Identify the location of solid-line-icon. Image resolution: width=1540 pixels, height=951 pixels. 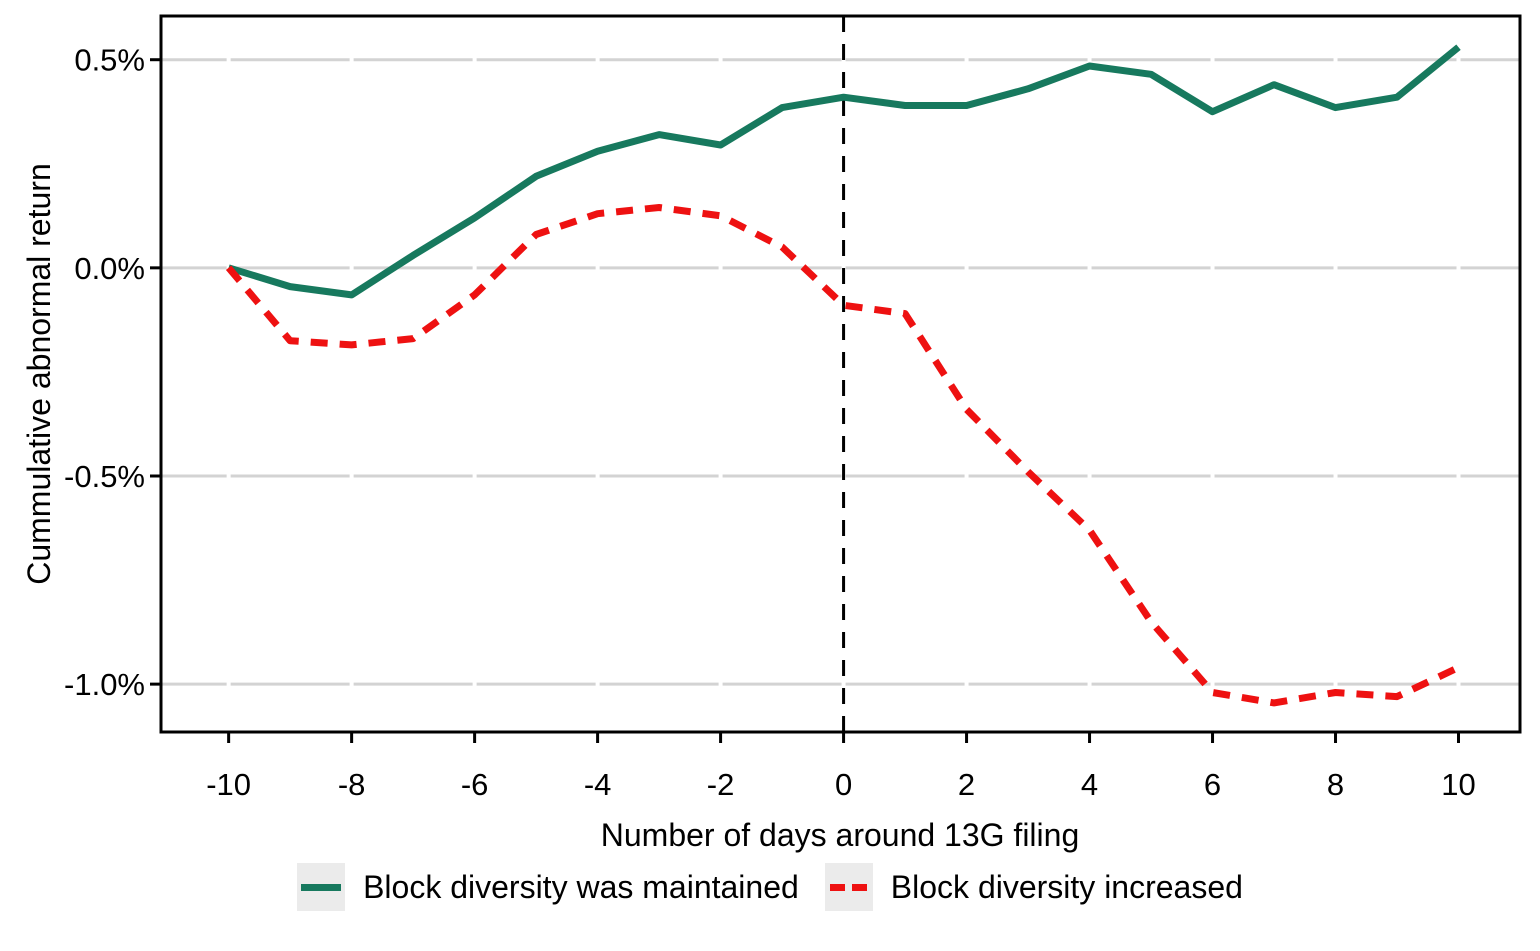
(321, 887).